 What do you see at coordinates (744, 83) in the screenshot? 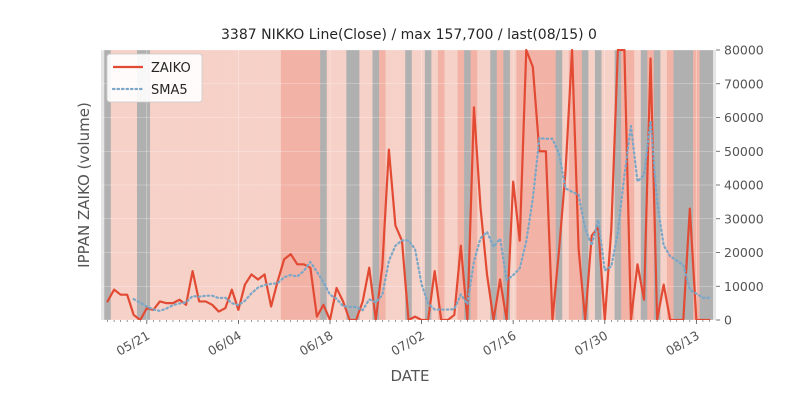
I see `y-tick-label: 70000` at bounding box center [744, 83].